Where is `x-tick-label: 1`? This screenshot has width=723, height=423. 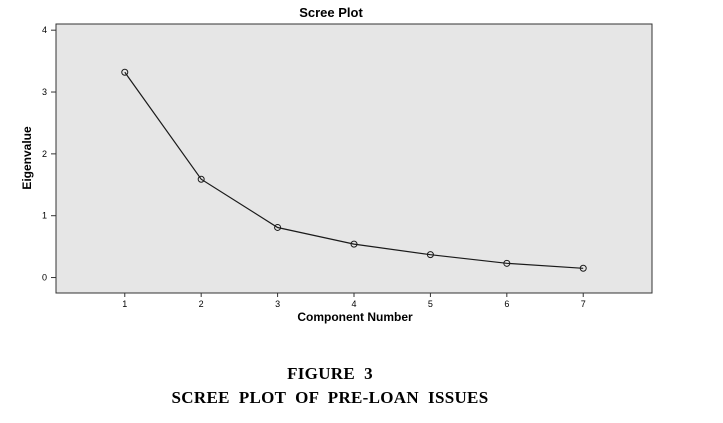
x-tick-label: 1 is located at coordinates (124, 304).